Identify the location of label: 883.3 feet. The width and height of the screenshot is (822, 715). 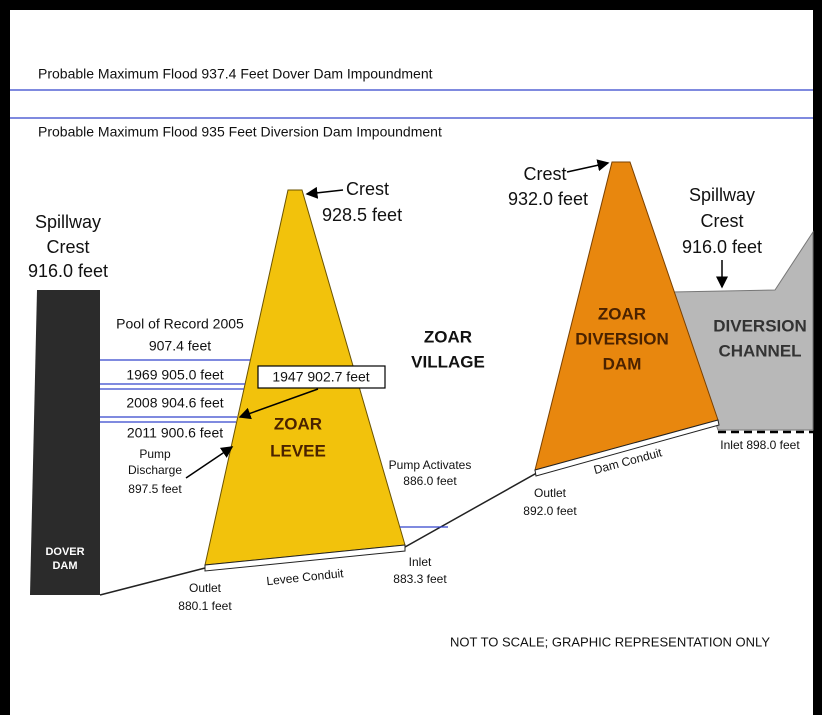
(420, 579).